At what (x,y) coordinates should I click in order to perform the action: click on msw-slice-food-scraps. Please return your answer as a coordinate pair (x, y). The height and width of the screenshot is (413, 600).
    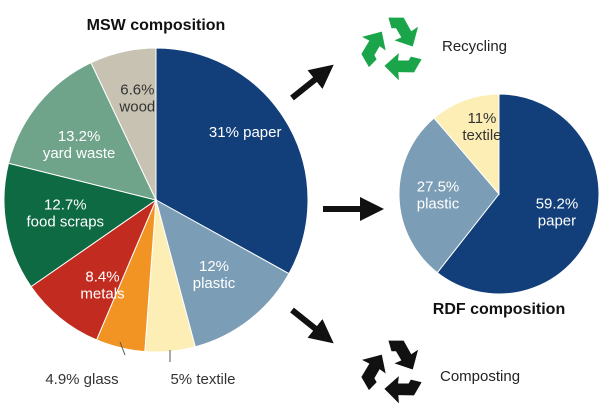
    Looking at the image, I should click on (80, 225).